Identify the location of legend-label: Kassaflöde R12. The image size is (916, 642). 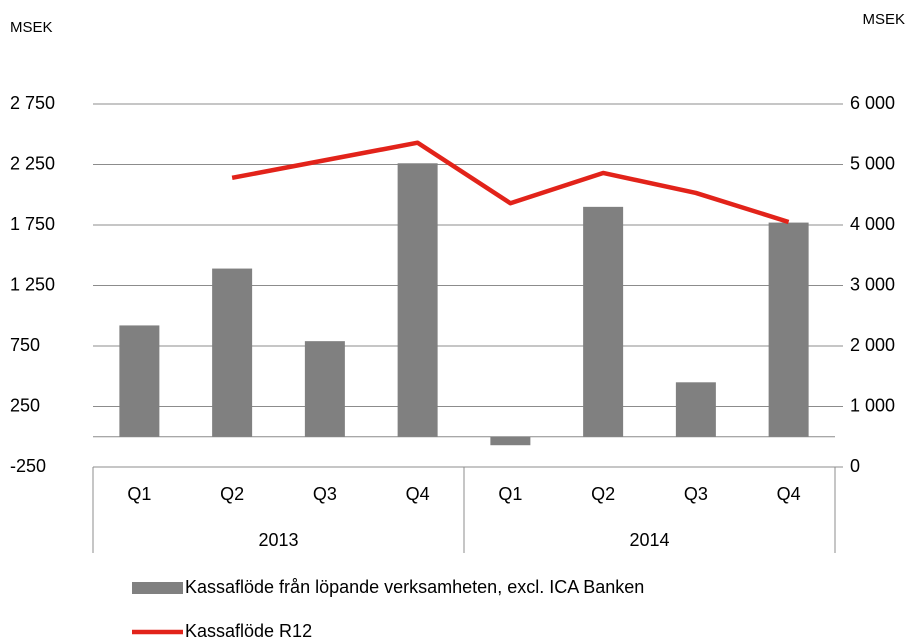
(248, 631).